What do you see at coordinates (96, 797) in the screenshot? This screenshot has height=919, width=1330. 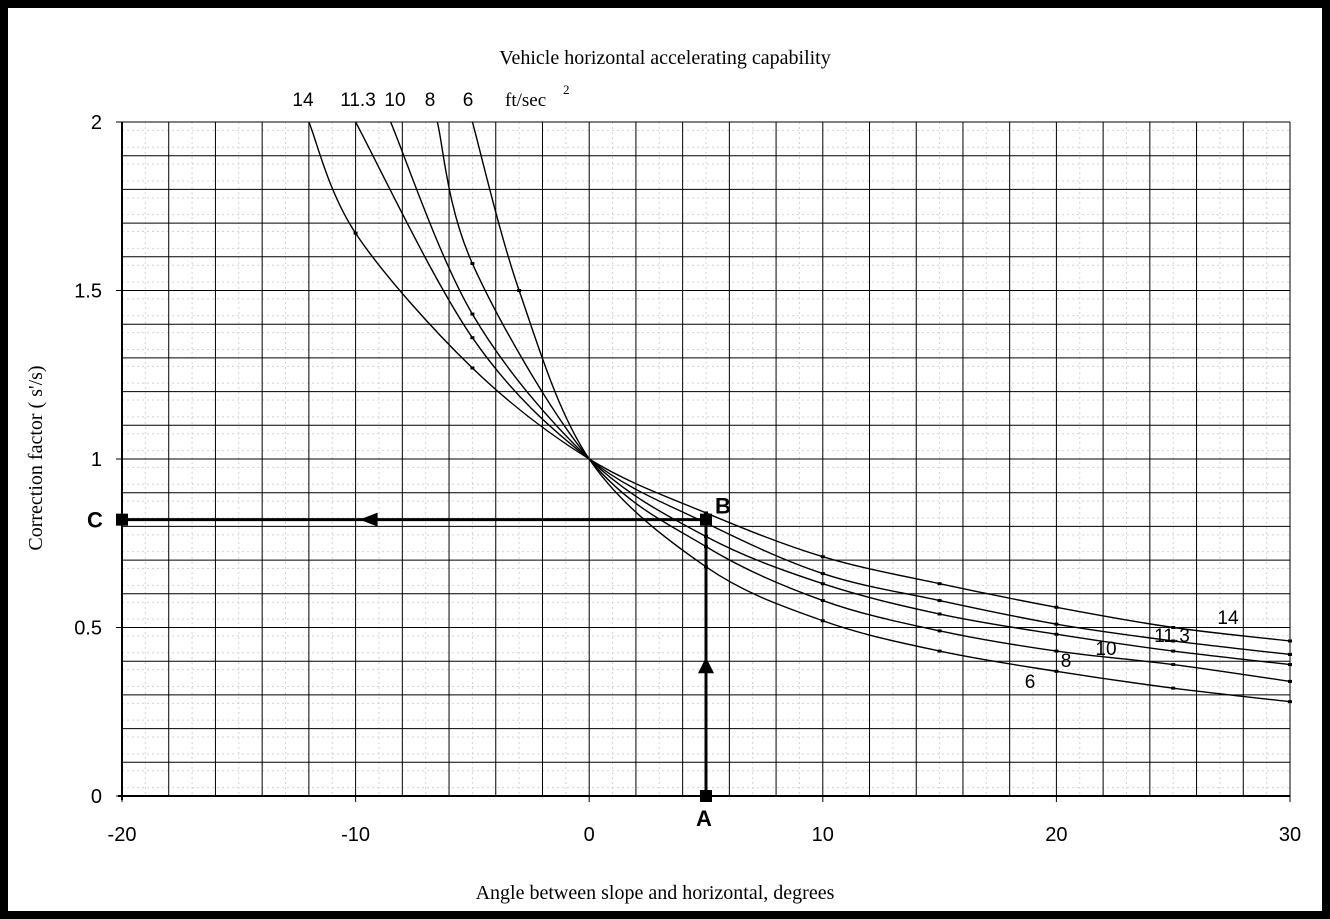 I see `y-tick-label: 0` at bounding box center [96, 797].